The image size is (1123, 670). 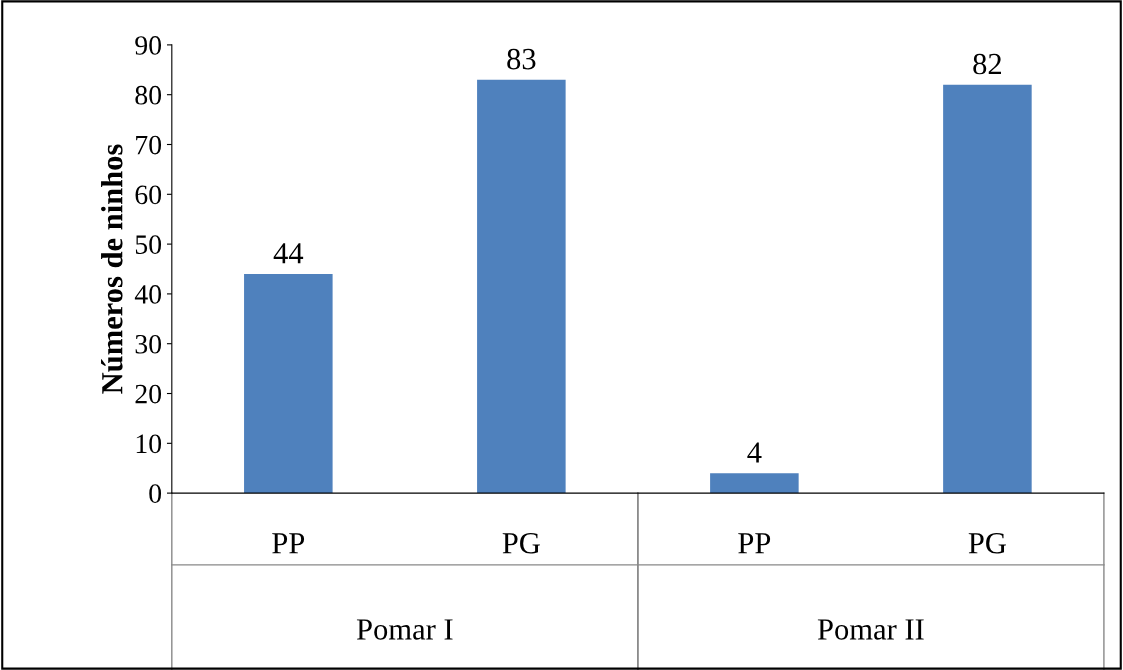 I want to click on y-tick-label: 10, so click(x=149, y=444).